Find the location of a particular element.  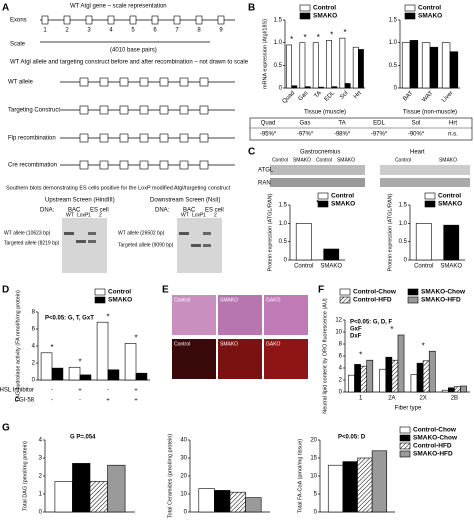

legend-label: Control-HFD is located at coordinates (372, 300).